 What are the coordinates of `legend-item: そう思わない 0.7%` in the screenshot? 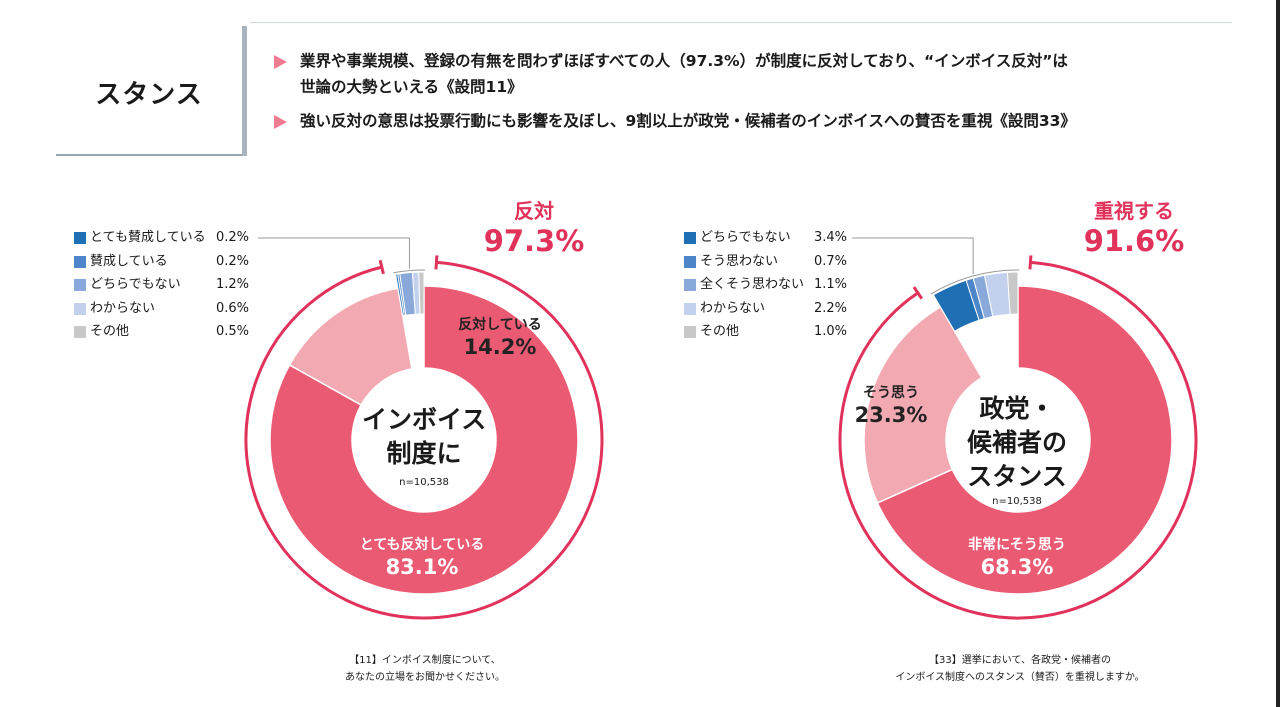 It's located at (769, 264).